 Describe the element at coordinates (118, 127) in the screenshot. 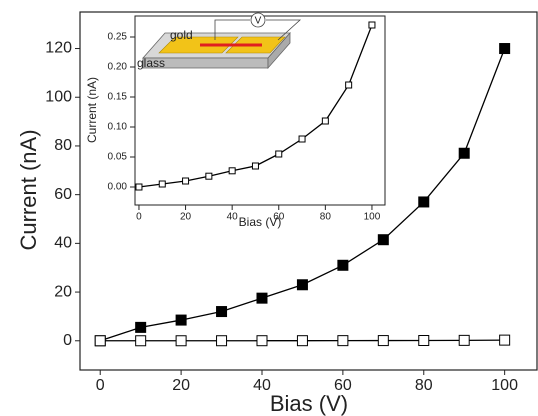

I see `y-tick-label: 0.10` at that location.